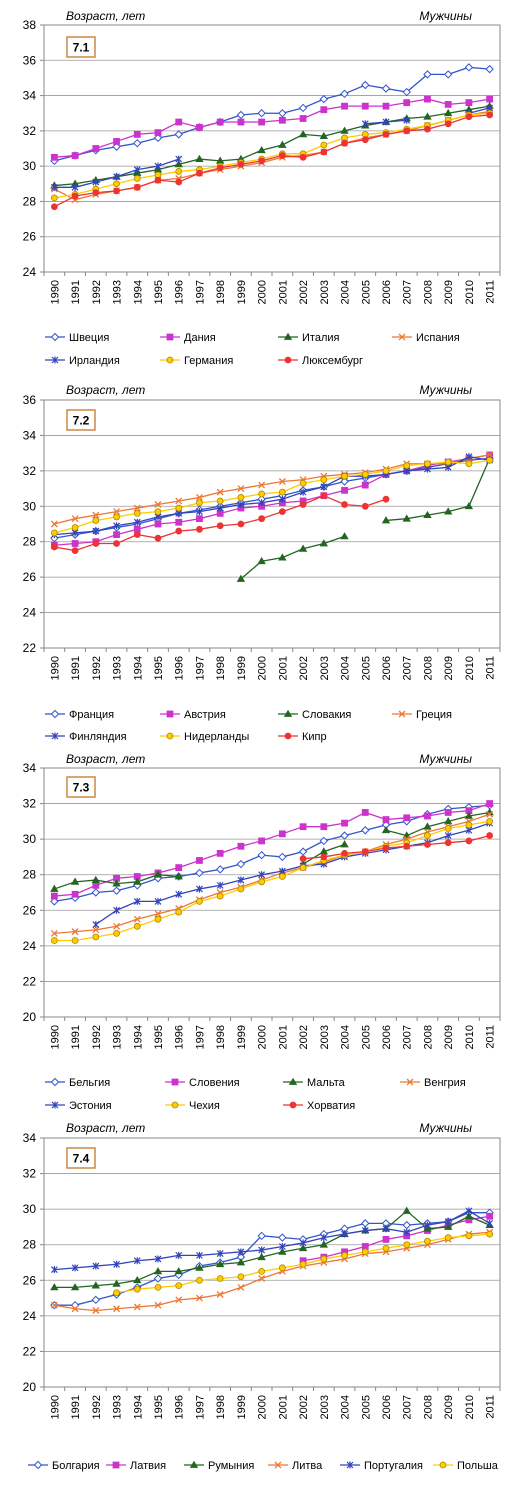  Describe the element at coordinates (242, 1407) in the screenshot. I see `x-tick-label: 1999` at that location.